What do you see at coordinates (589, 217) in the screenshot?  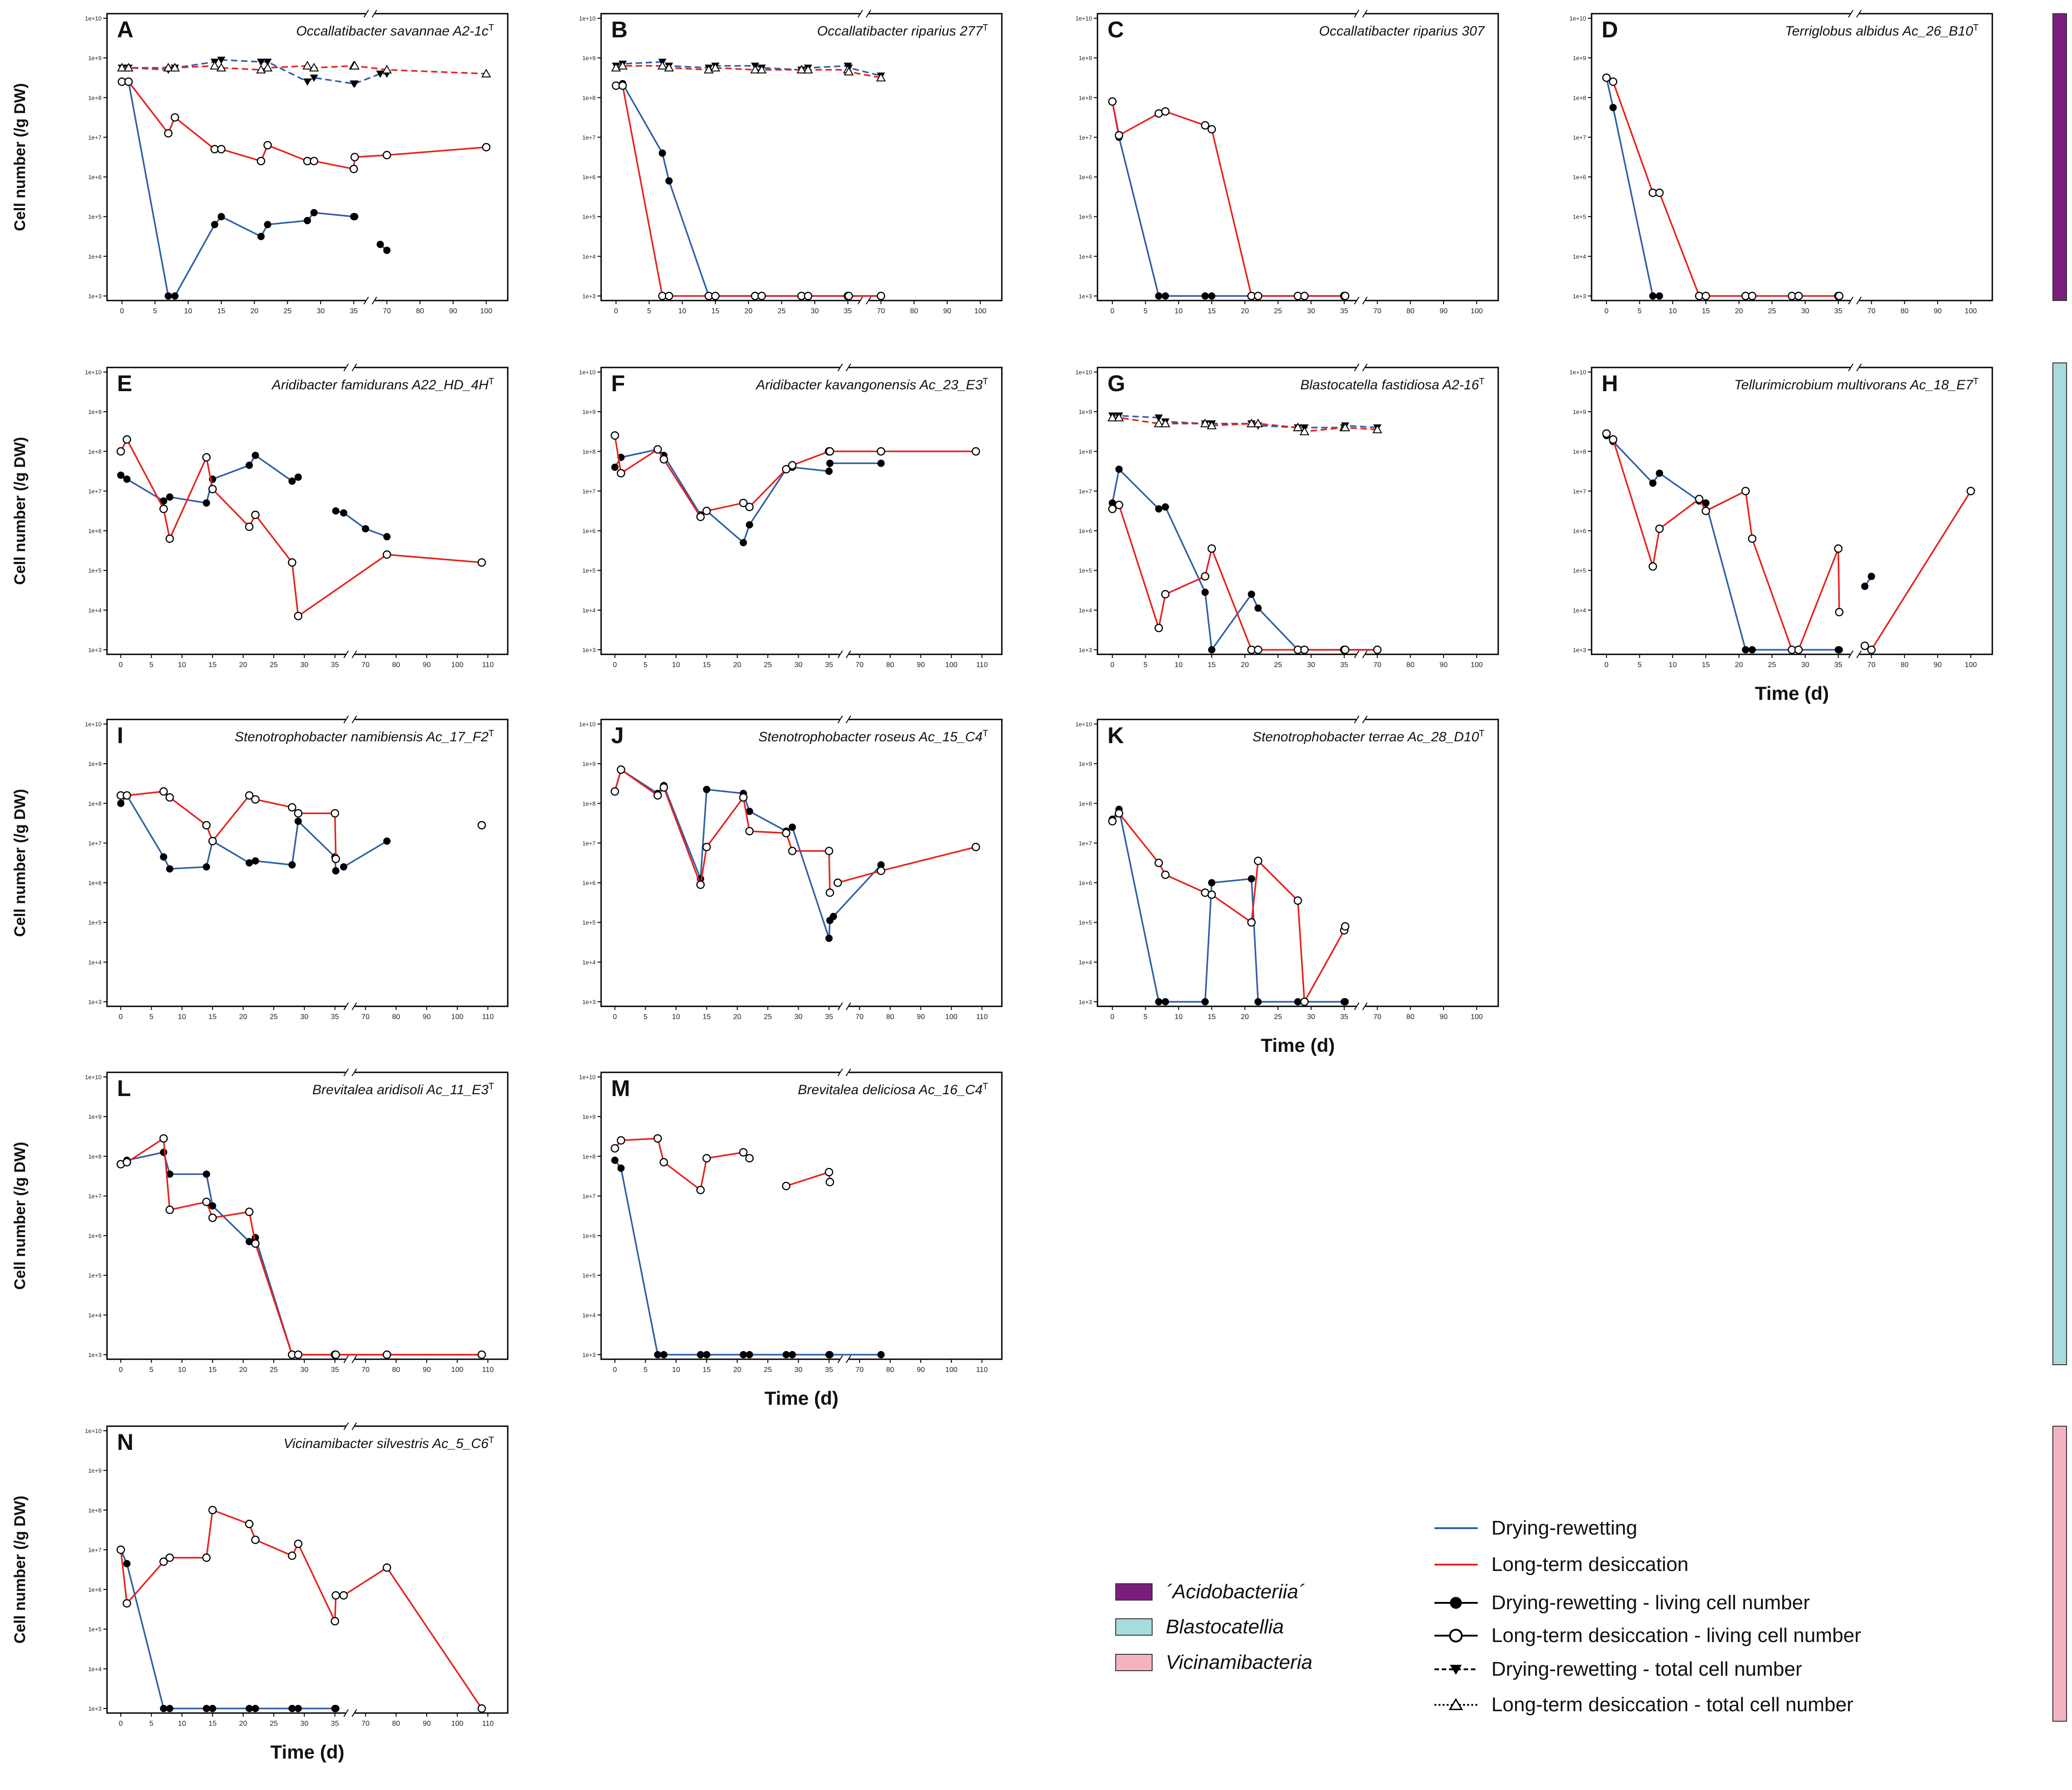 I see `y-tick-label: 1e+5` at bounding box center [589, 217].